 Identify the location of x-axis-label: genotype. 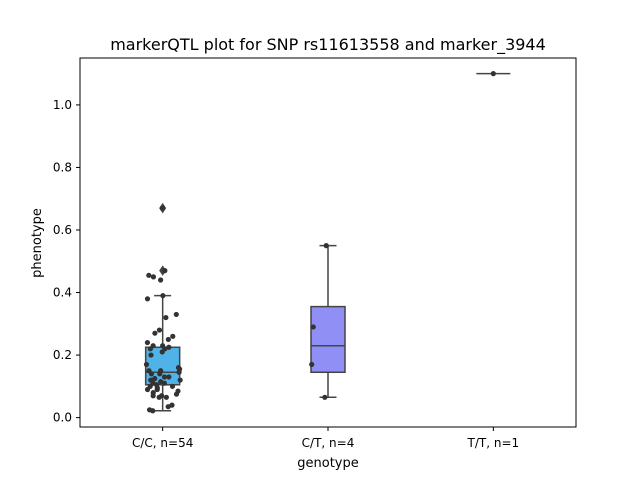
(327, 463).